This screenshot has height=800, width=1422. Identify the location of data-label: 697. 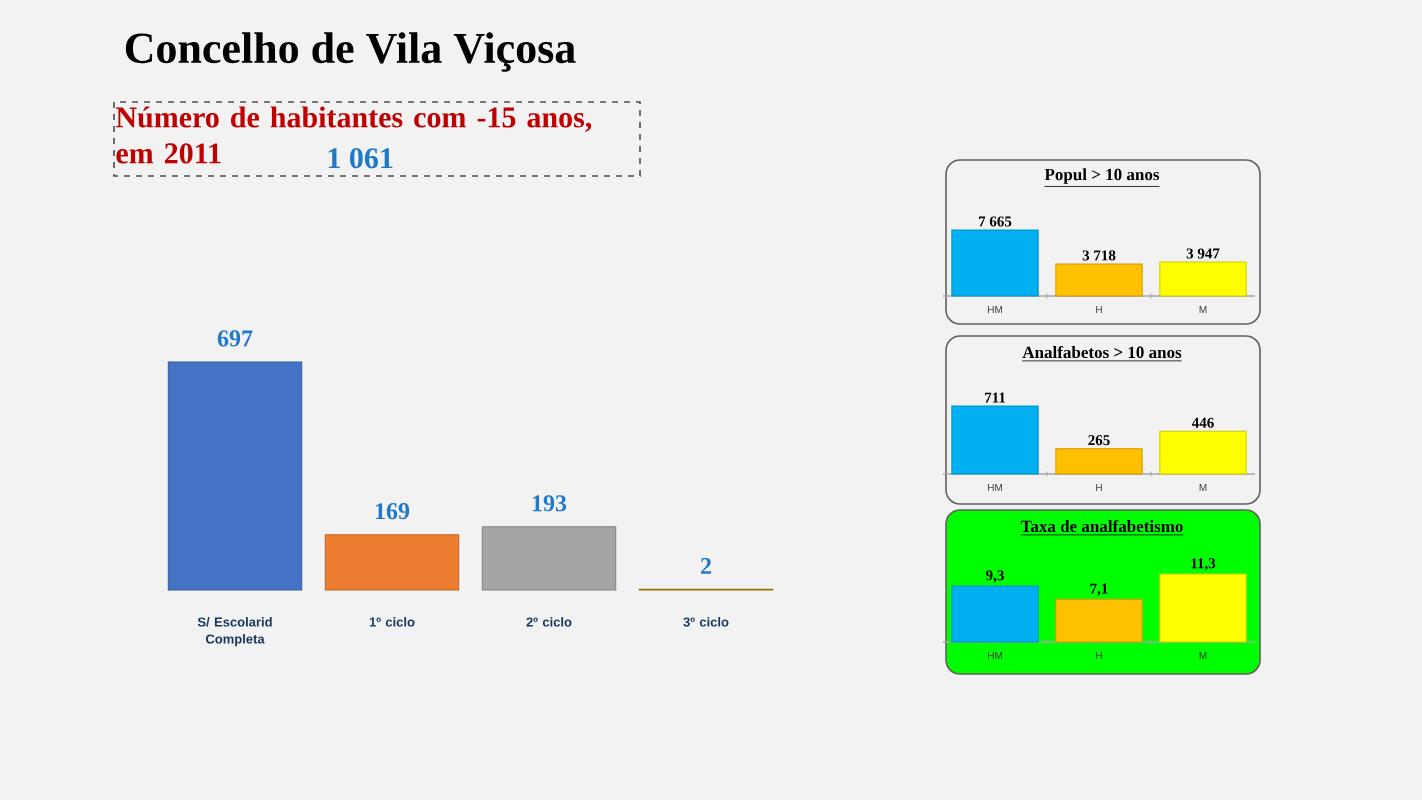
(235, 338).